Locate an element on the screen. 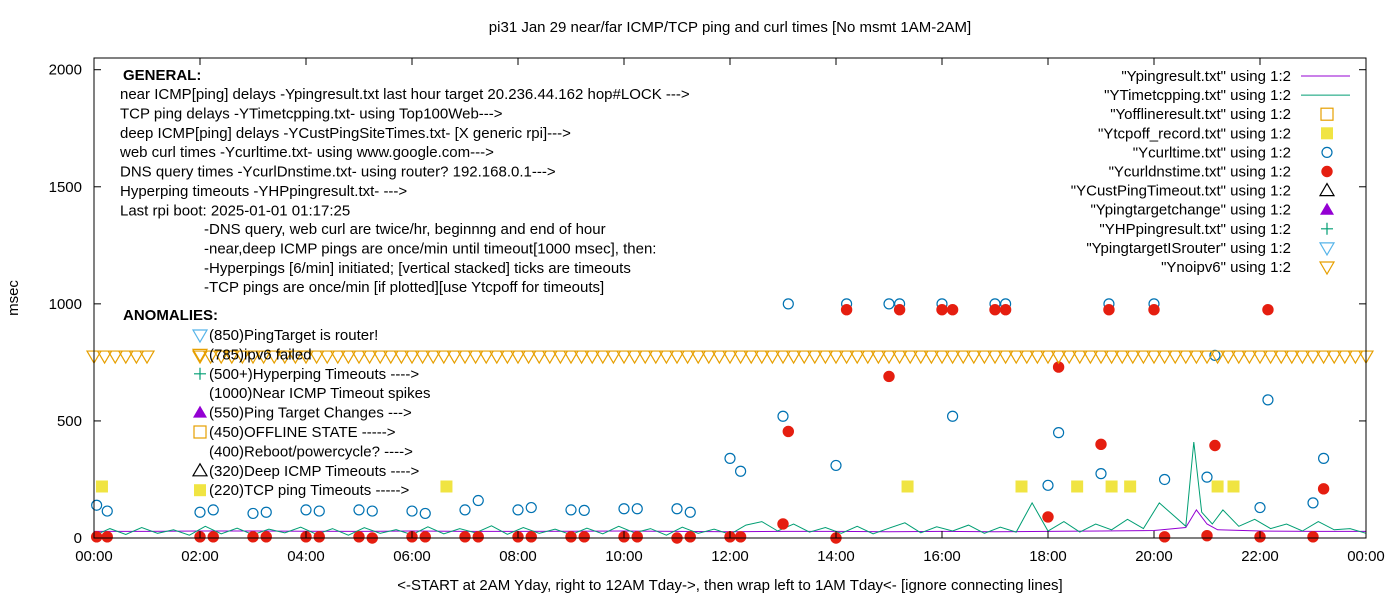 The height and width of the screenshot is (600, 1400). x-tick-label: 08:00 is located at coordinates (518, 556).